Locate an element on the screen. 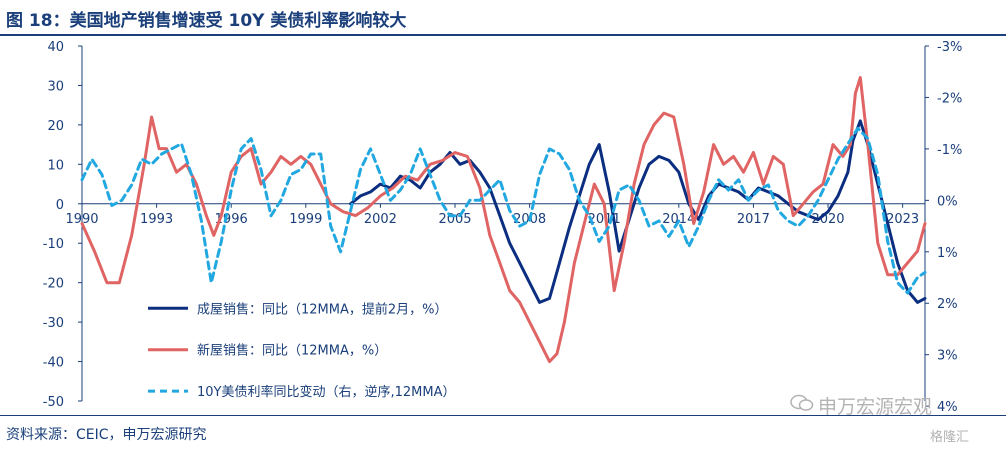 This screenshot has width=1006, height=451. x-tick-label: 1990 is located at coordinates (81, 219).